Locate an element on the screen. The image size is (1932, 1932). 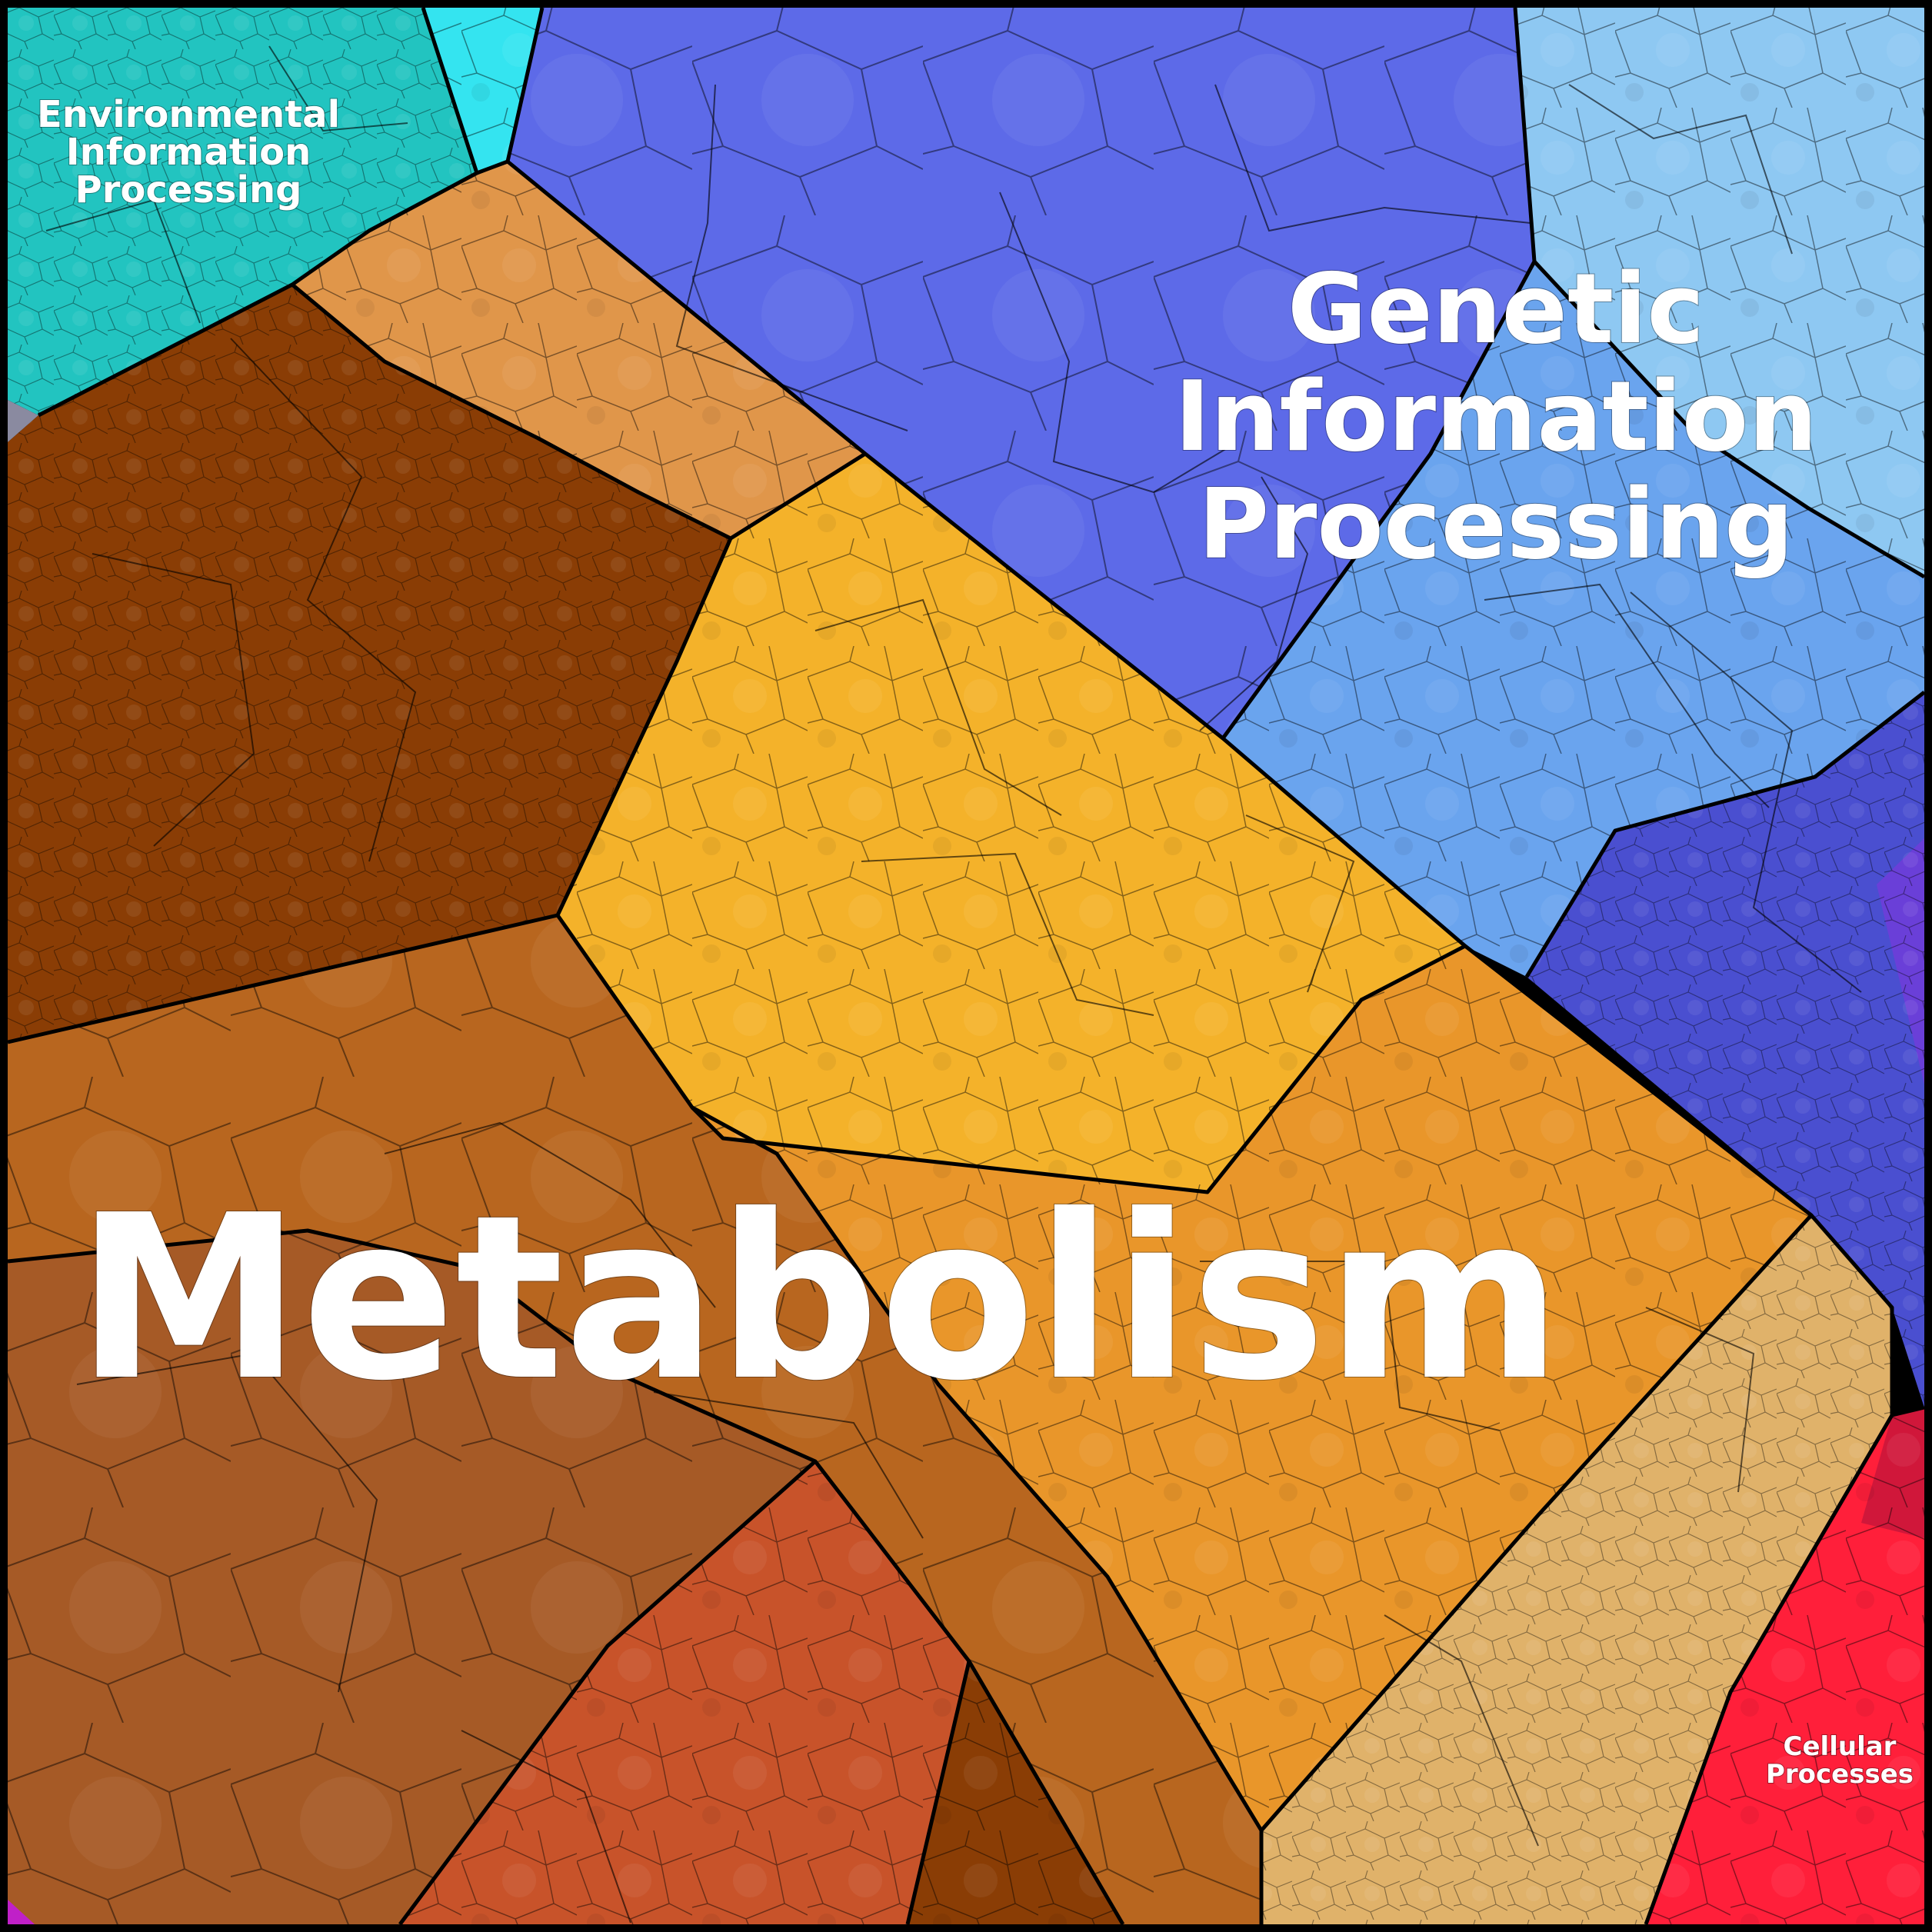
texture-met-darkbrown is located at coordinates (369, 663).